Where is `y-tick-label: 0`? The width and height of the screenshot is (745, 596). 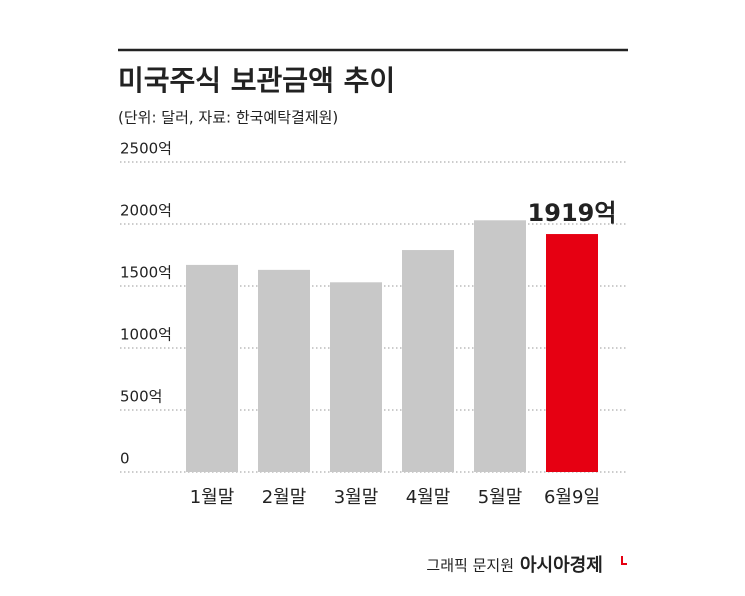 y-tick-label: 0 is located at coordinates (125, 459).